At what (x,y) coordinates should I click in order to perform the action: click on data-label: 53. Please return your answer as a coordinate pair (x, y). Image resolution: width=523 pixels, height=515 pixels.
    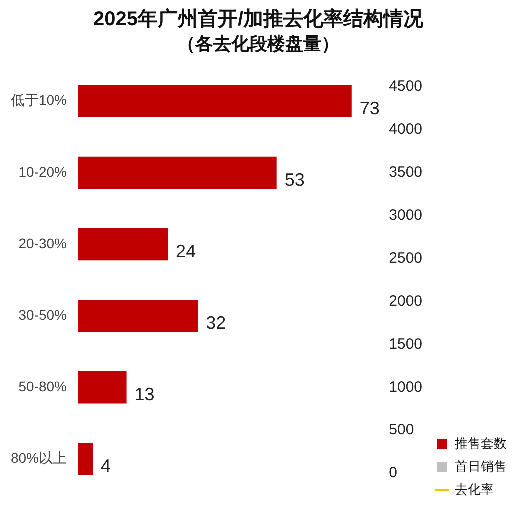
    Looking at the image, I should click on (294, 180).